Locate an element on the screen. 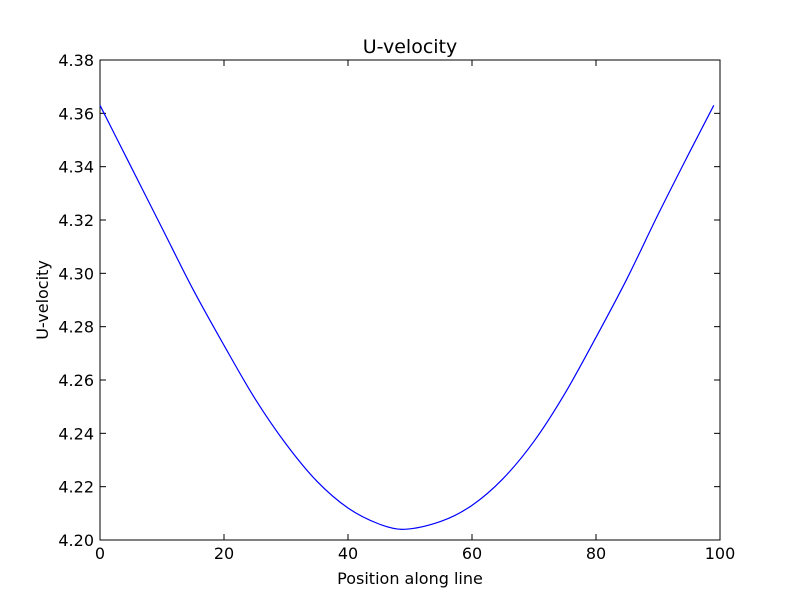  chart-title: U-velocity is located at coordinates (410, 47).